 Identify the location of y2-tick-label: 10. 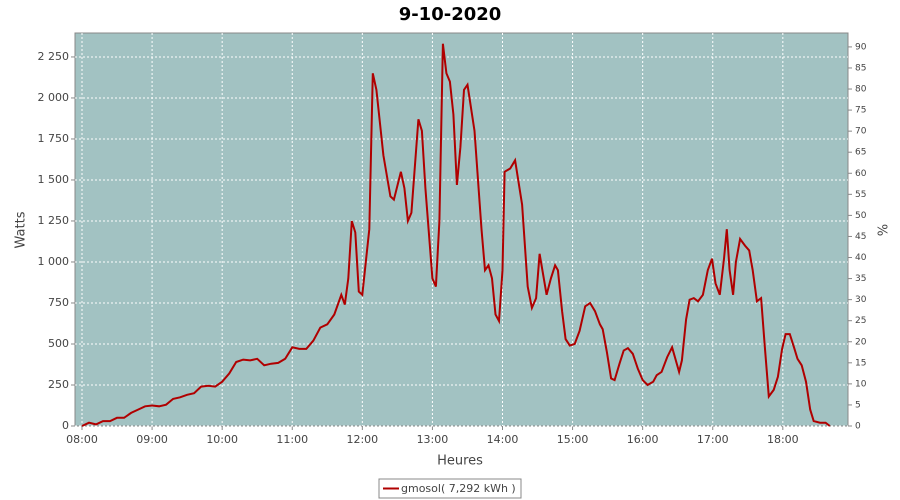
(861, 384).